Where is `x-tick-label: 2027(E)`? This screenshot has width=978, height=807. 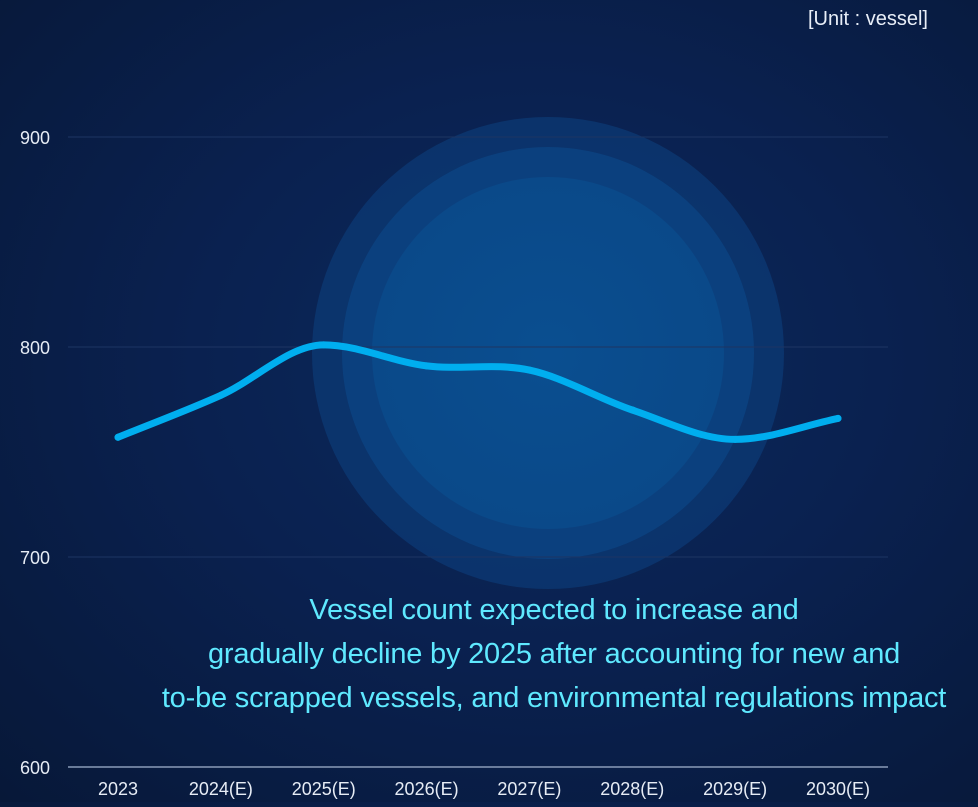 x-tick-label: 2027(E) is located at coordinates (529, 789).